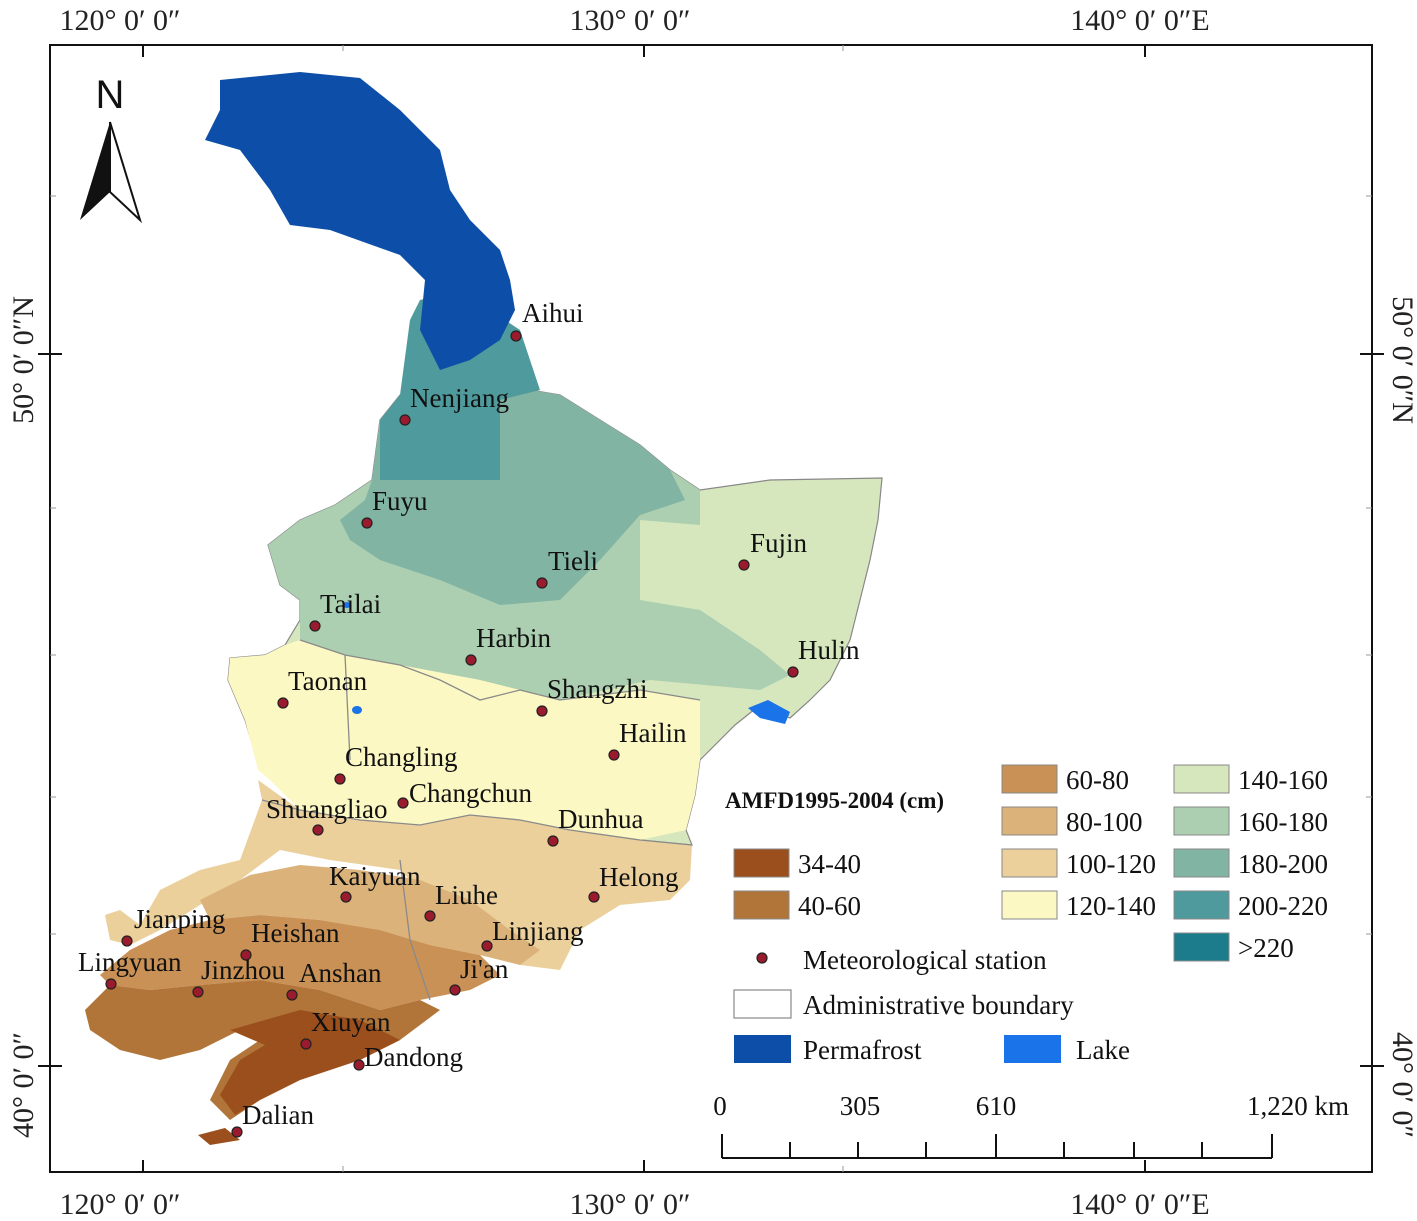 The image size is (1417, 1221). I want to click on station-marker-tailai, so click(315, 626).